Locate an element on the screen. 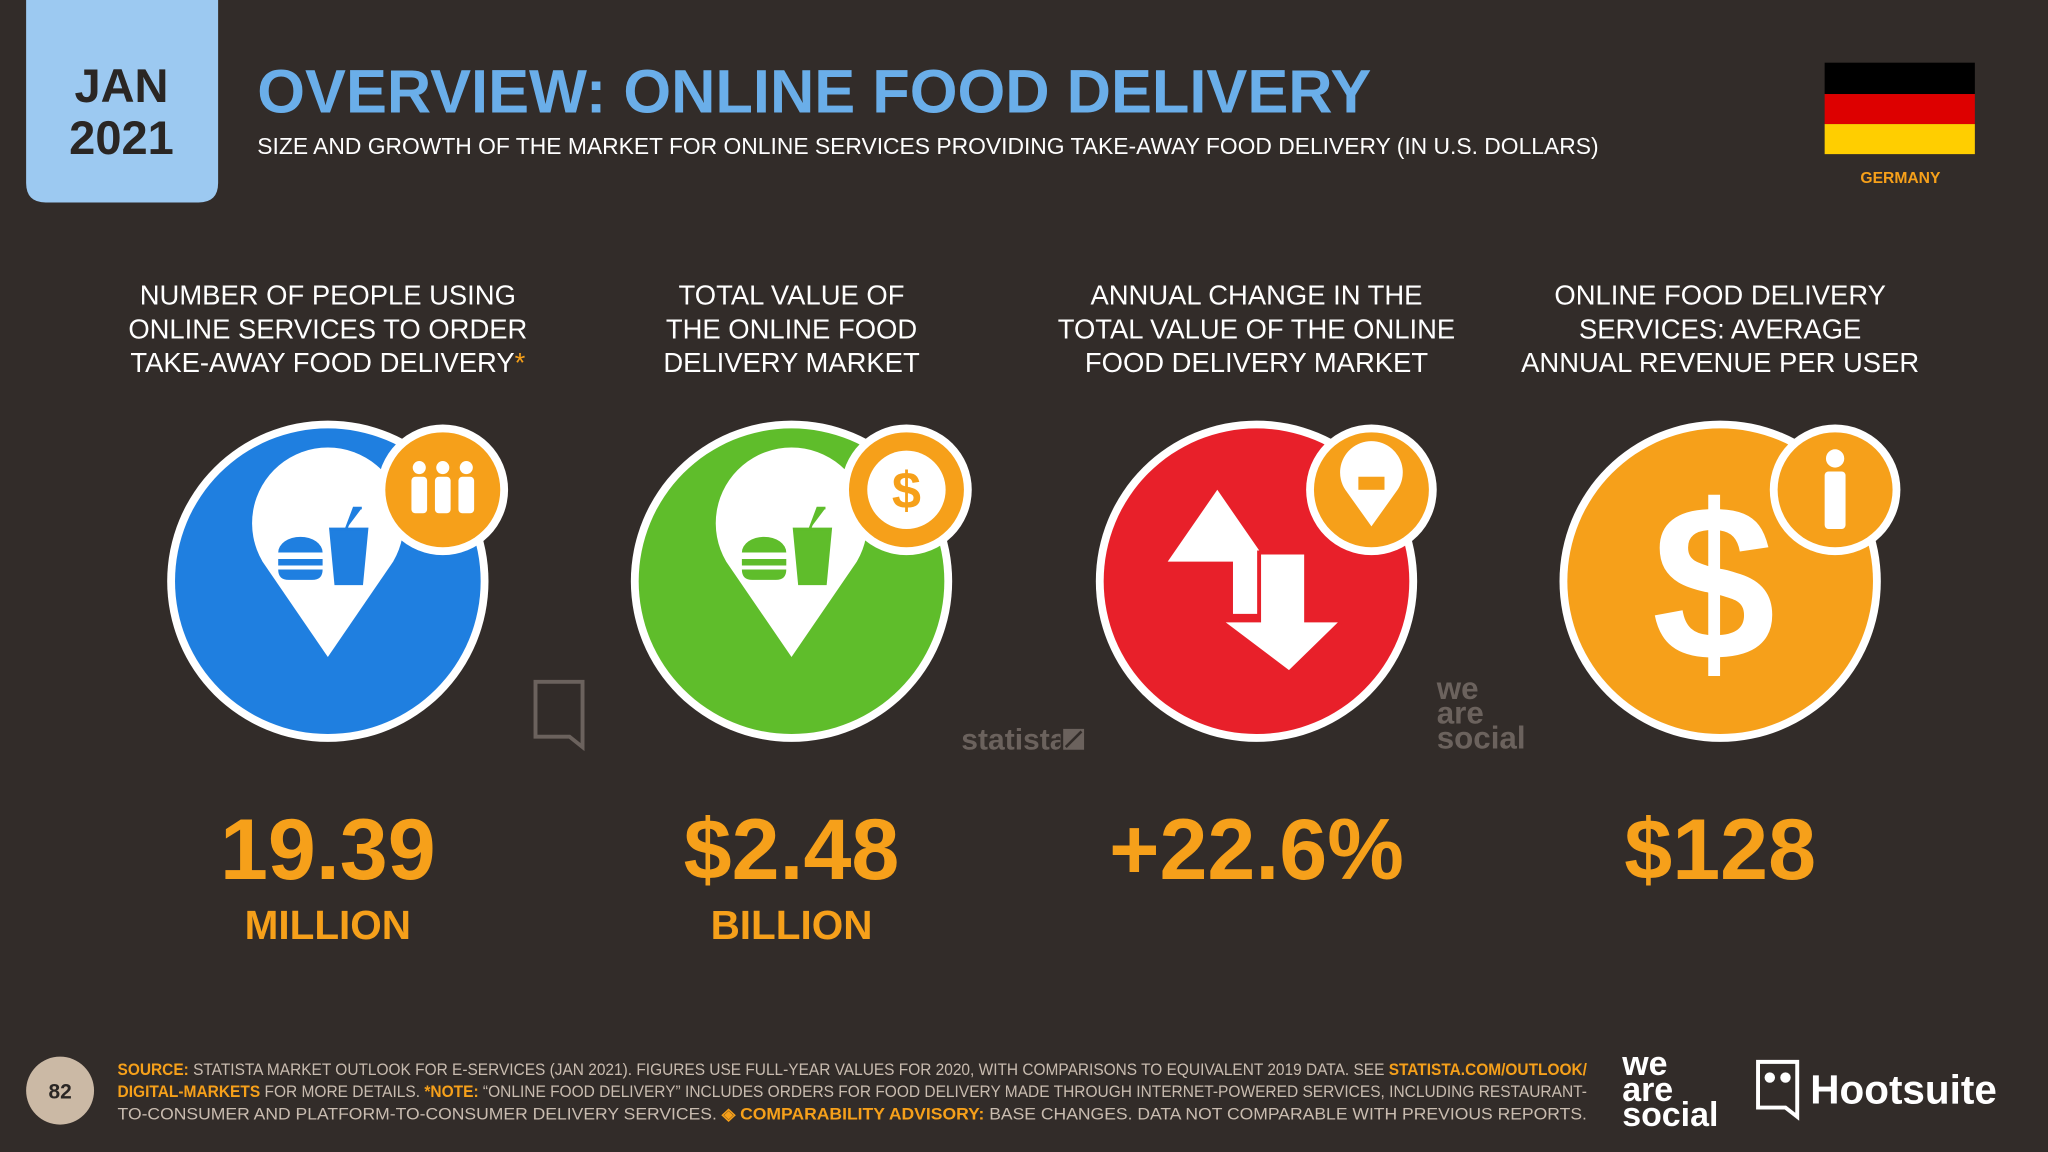 The height and width of the screenshot is (1152, 2048). logo-was: we is located at coordinates (1644, 1064).